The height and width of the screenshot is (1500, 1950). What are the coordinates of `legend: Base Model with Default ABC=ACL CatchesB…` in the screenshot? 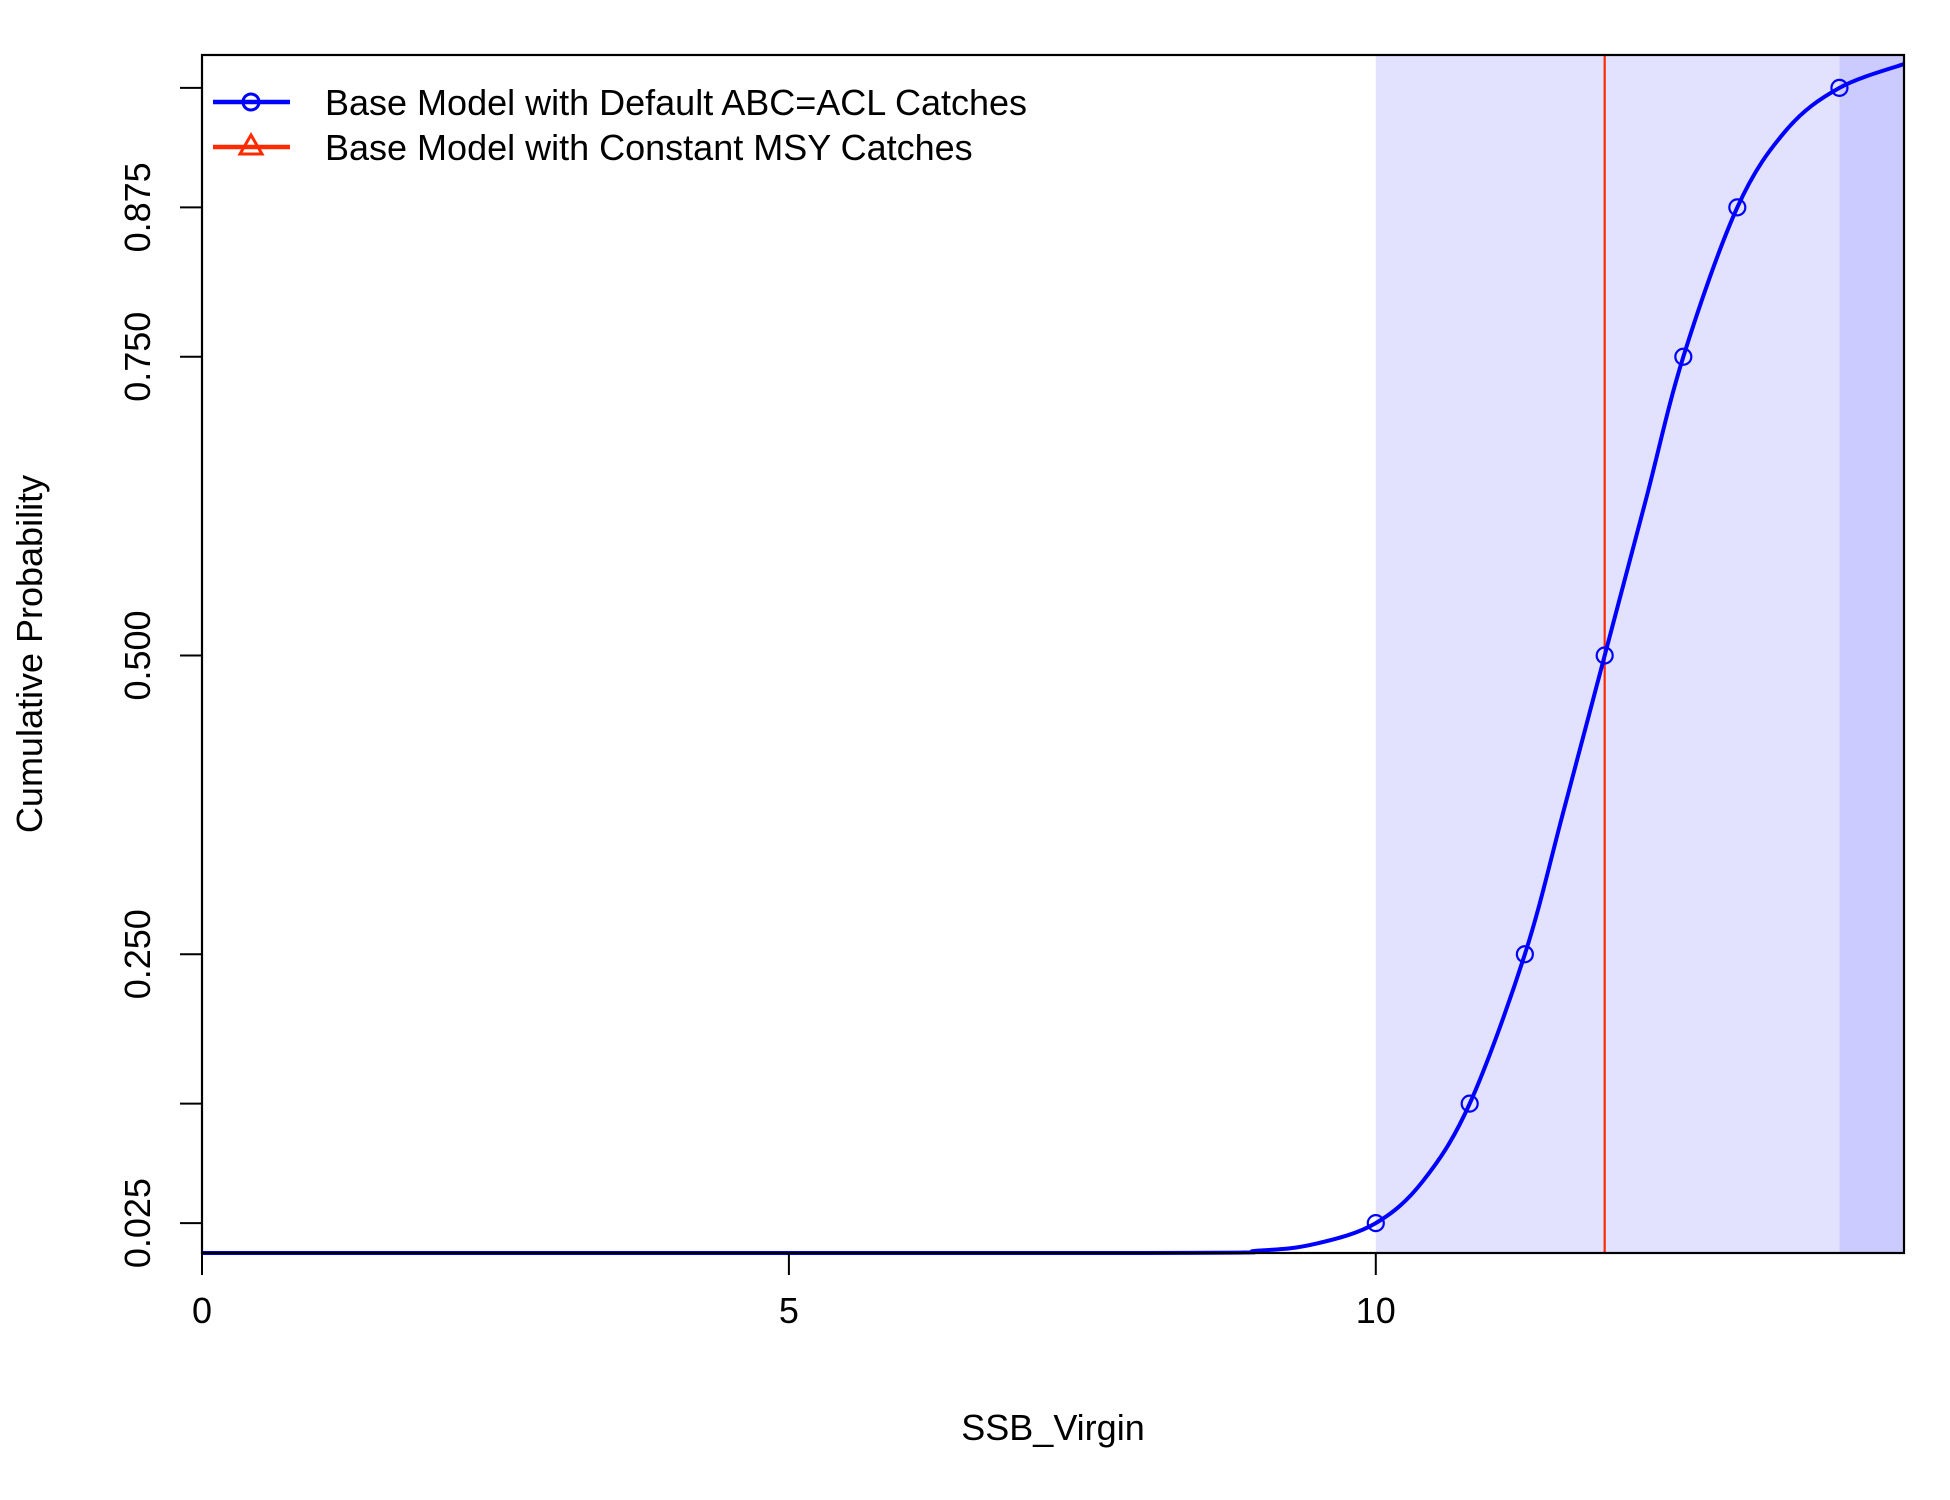 It's located at (620, 125).